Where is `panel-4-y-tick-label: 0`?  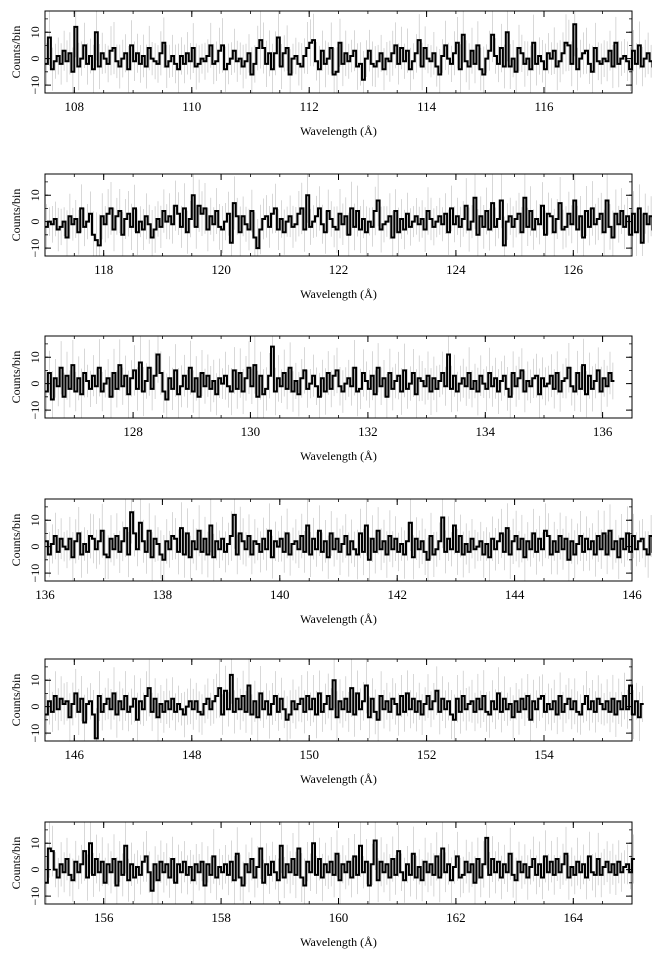 panel-4-y-tick-label: 0 is located at coordinates (35, 547).